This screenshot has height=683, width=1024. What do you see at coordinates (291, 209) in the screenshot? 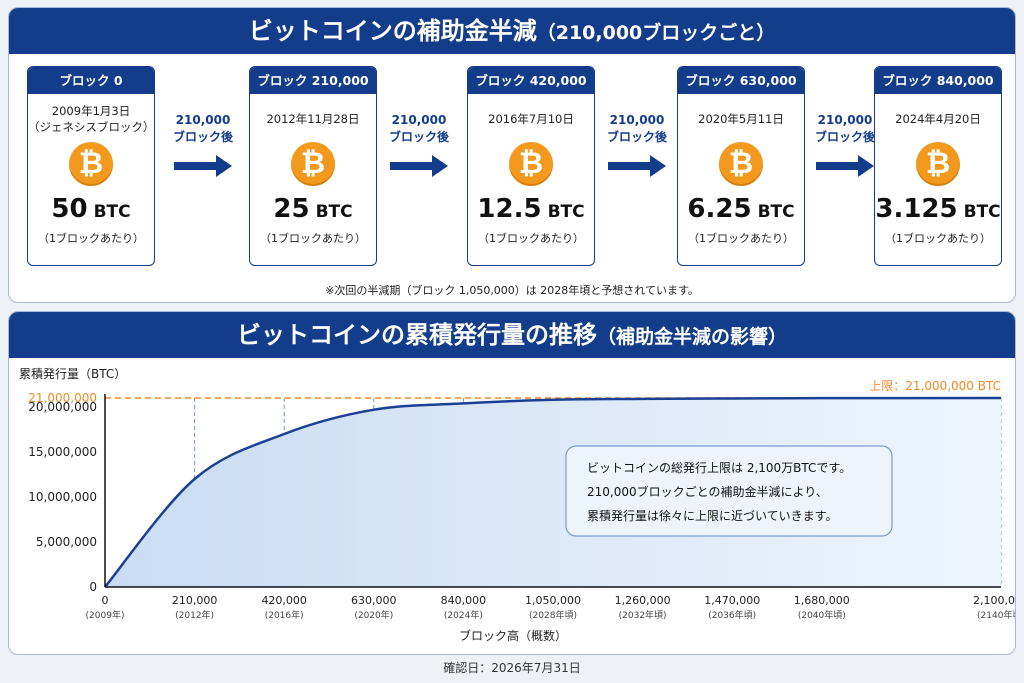
I see `reward-value: 25` at bounding box center [291, 209].